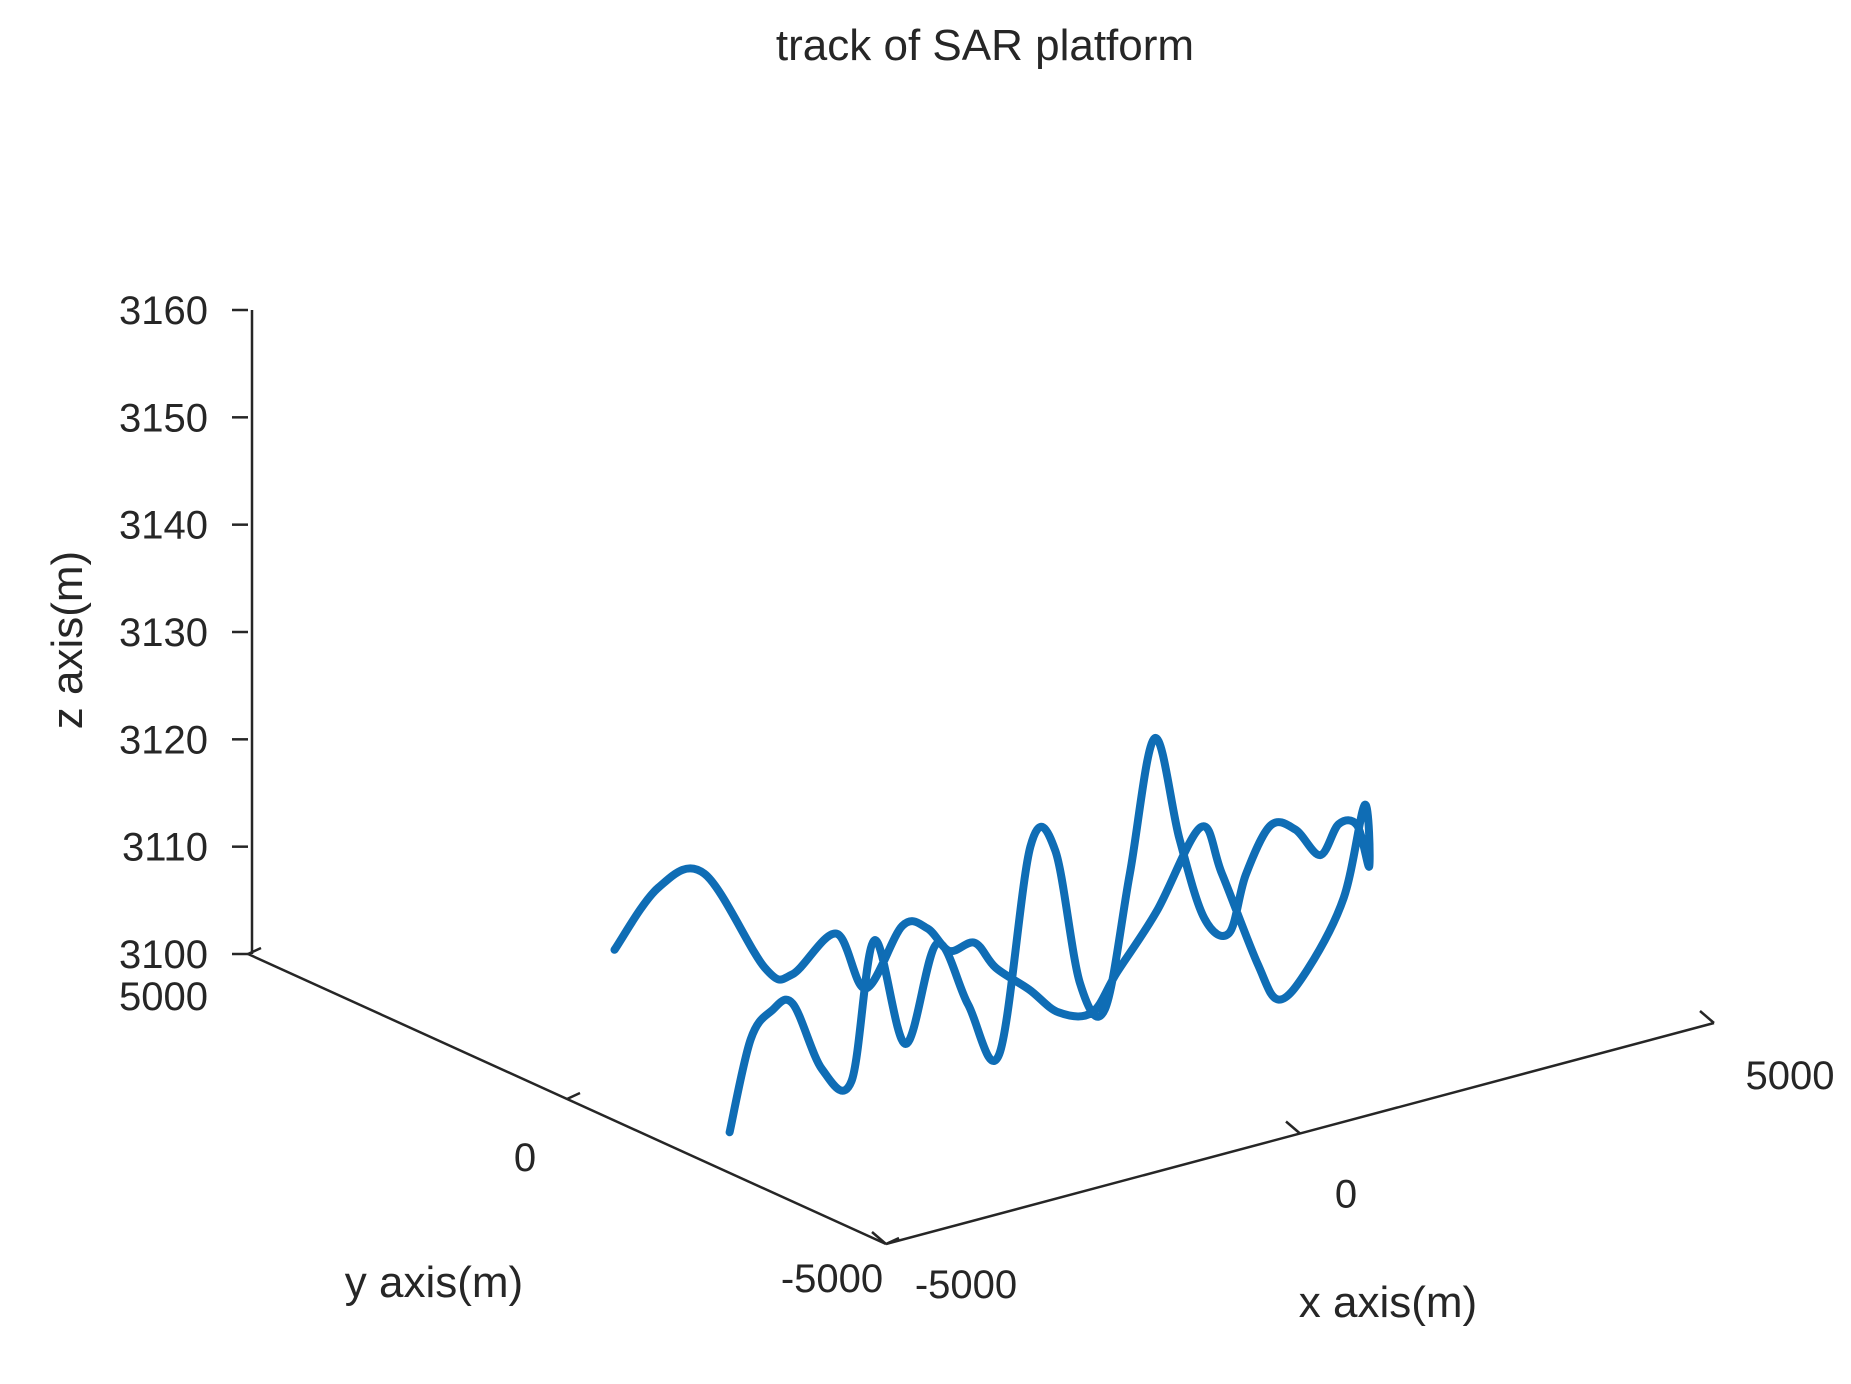 The width and height of the screenshot is (1851, 1384). Describe the element at coordinates (985, 45) in the screenshot. I see `chart-title: track of SAR platform` at that location.